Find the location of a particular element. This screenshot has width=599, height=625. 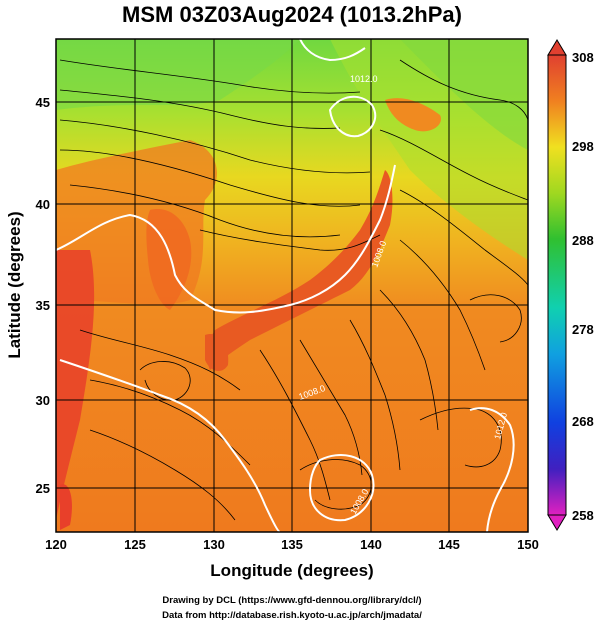

colorbar: 308 298 288 278 268 258 is located at coordinates (570, 285).